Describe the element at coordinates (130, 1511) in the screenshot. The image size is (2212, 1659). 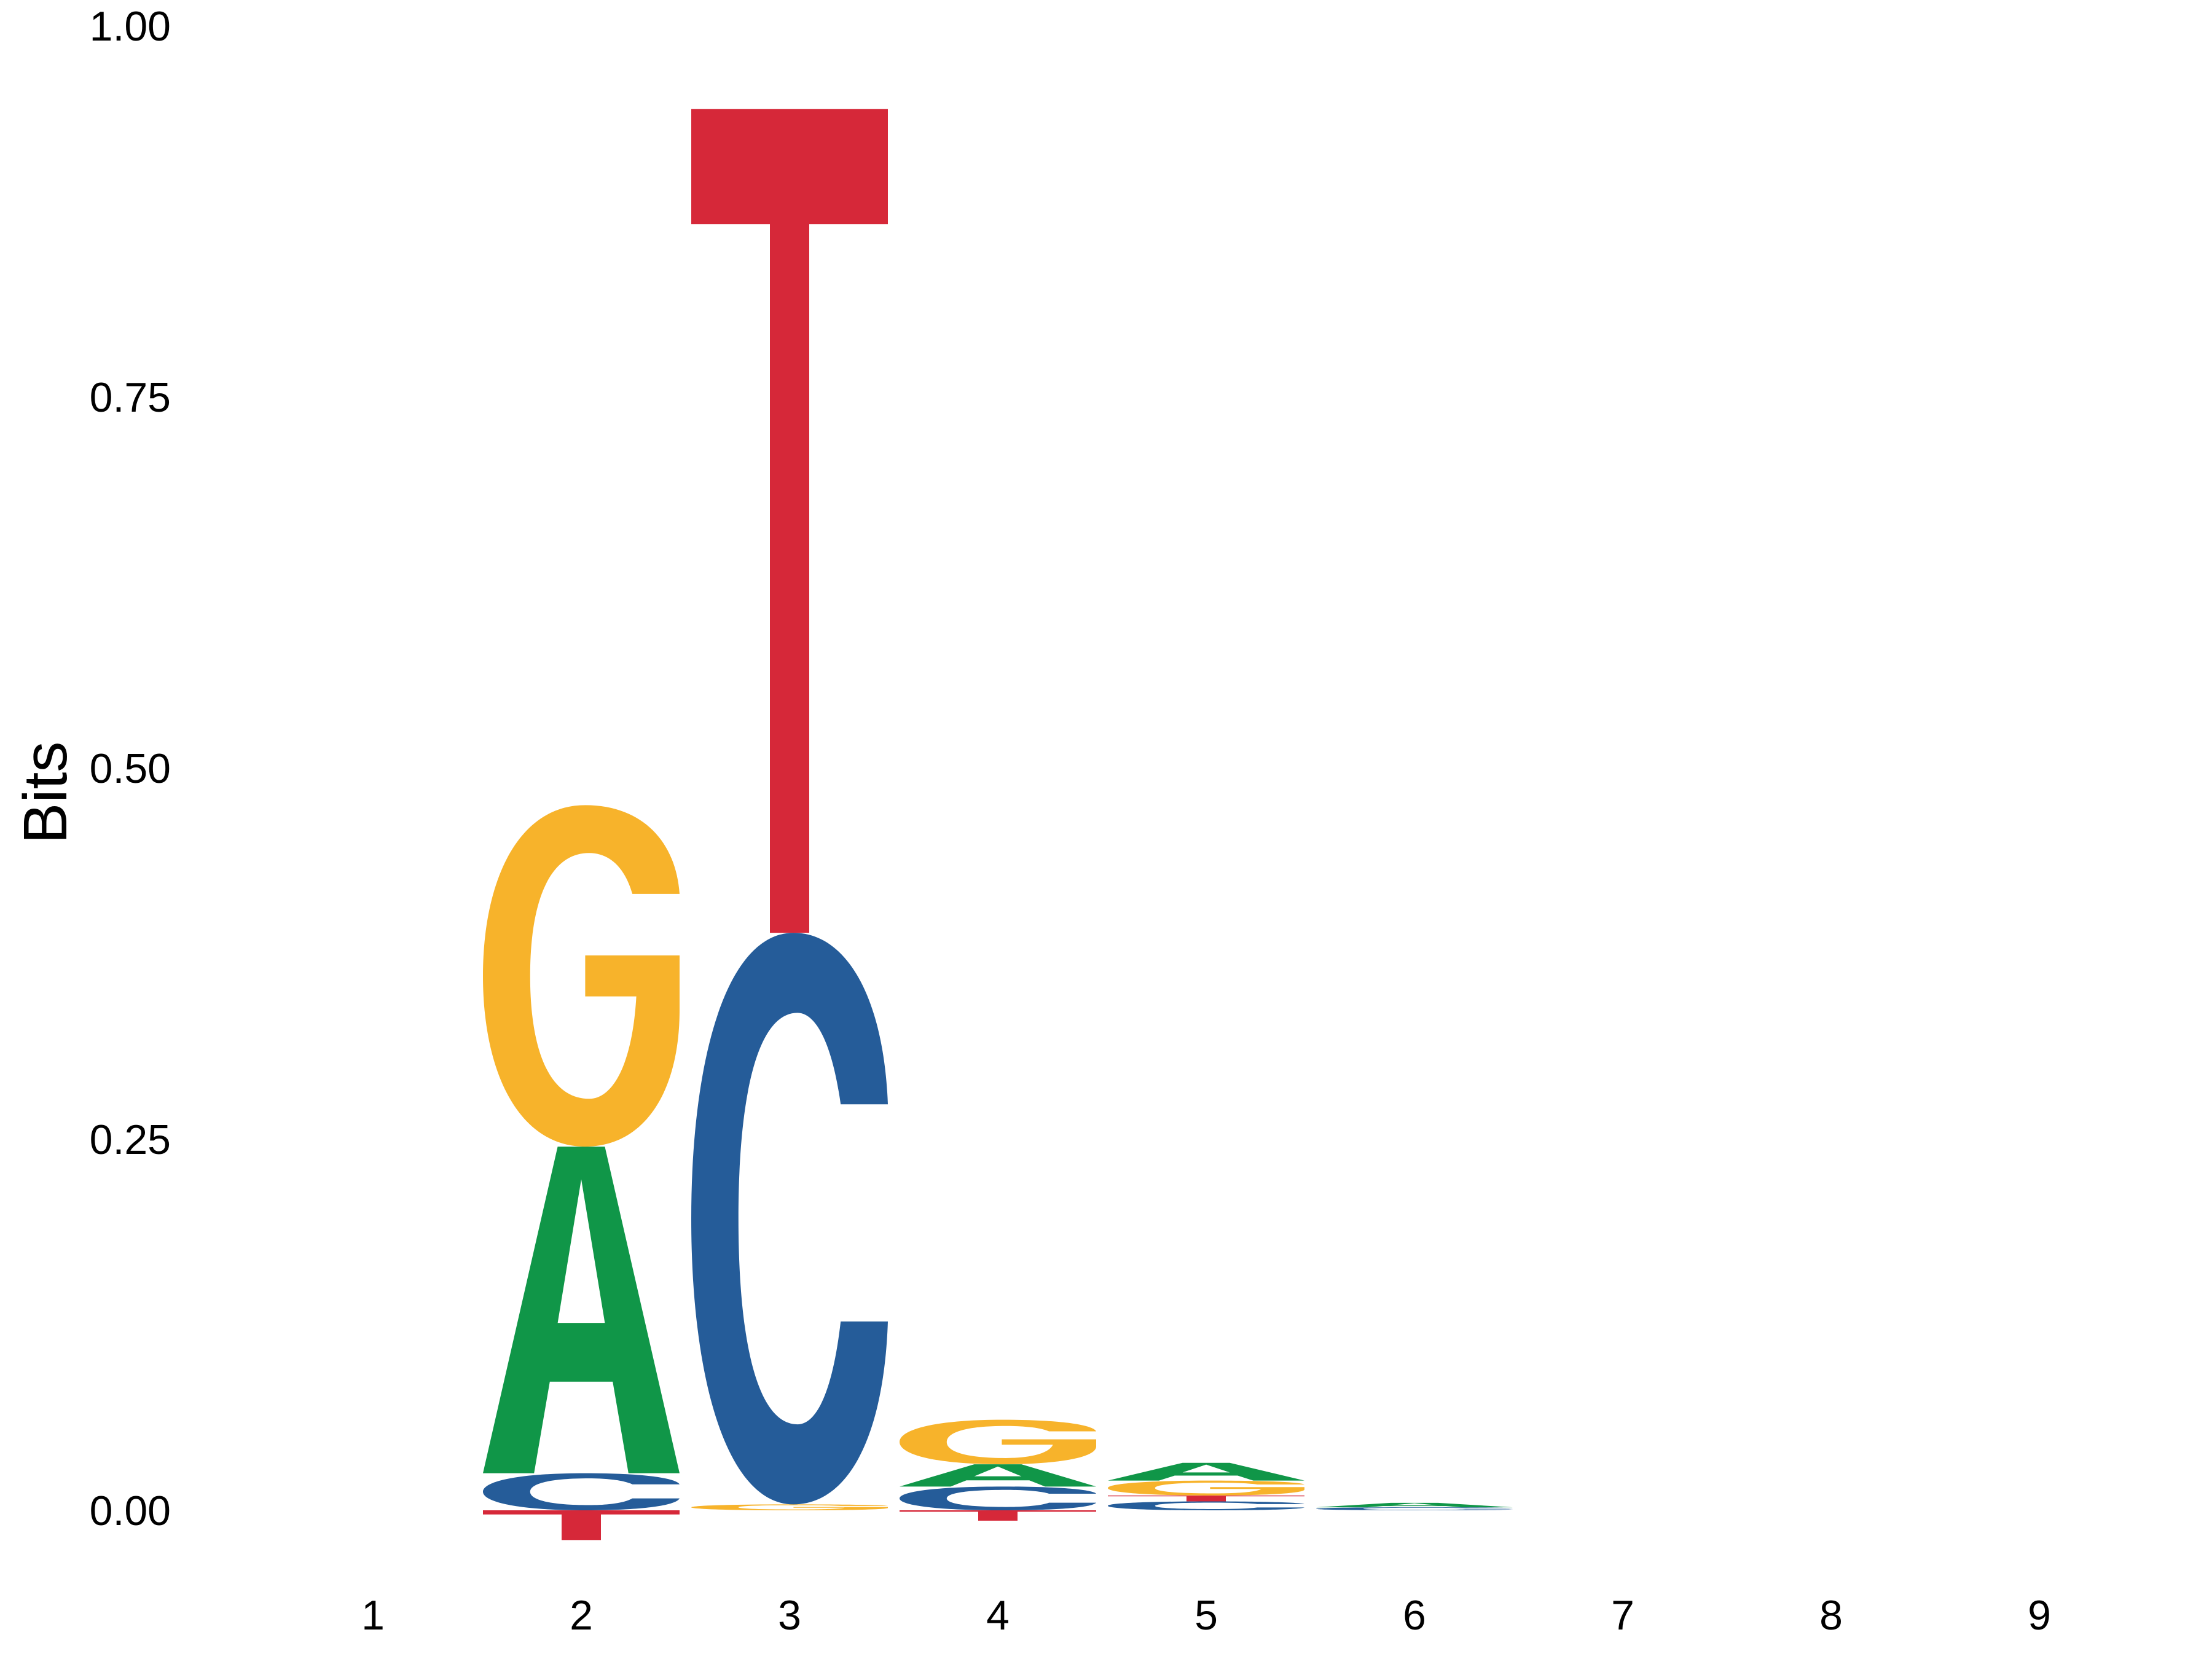
I see `y-tick-label: 0.00` at that location.